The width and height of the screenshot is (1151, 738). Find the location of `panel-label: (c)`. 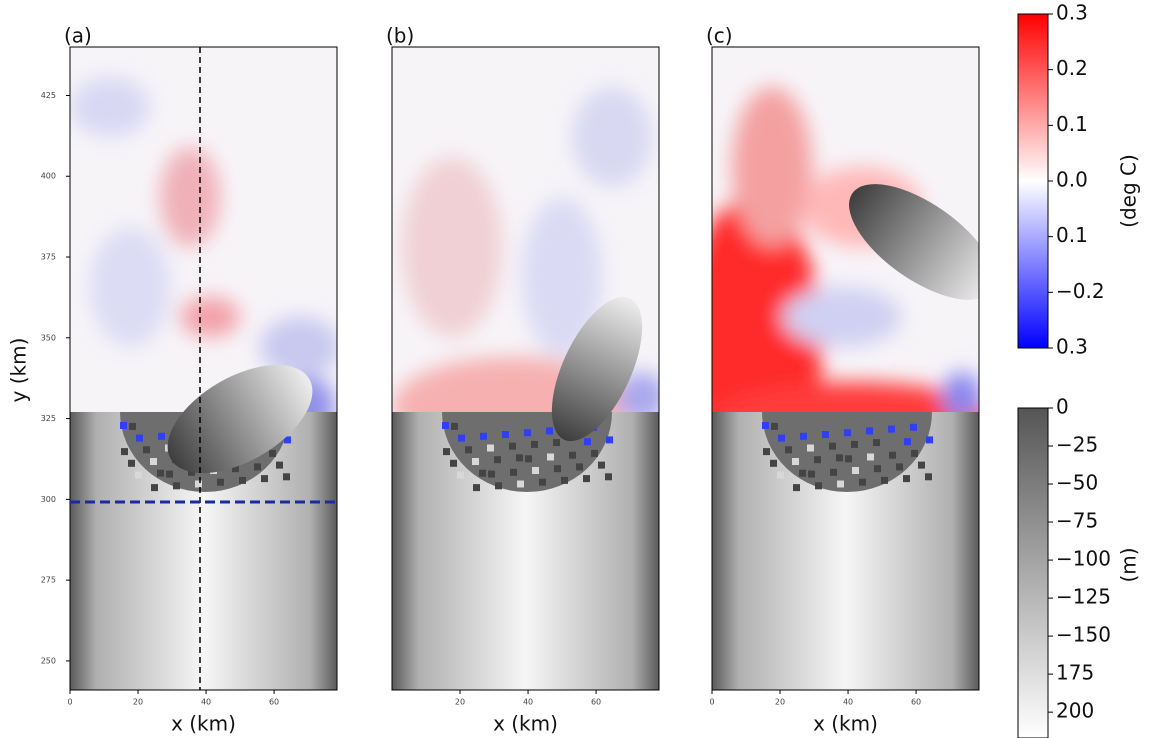

panel-label: (c) is located at coordinates (719, 36).